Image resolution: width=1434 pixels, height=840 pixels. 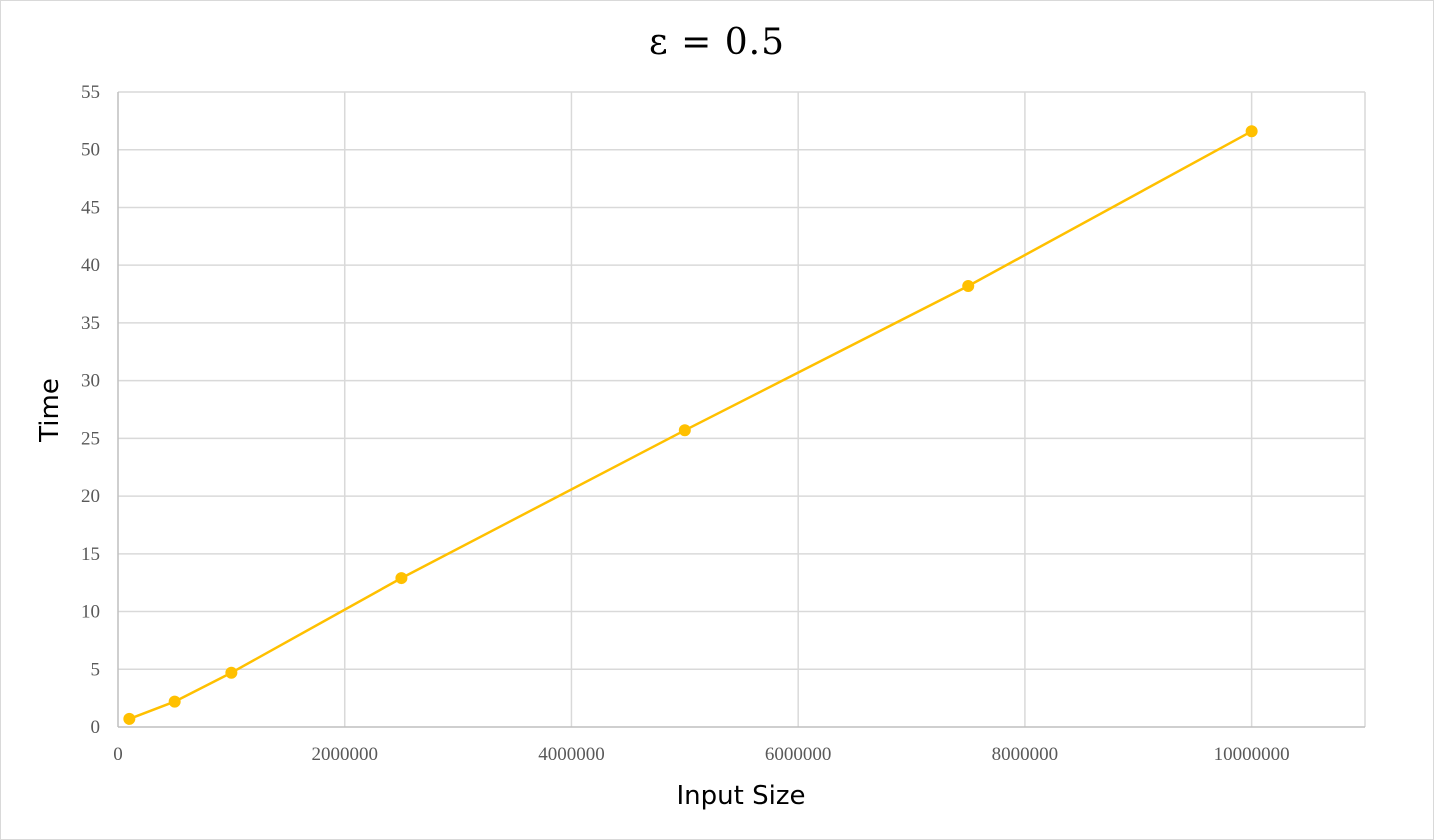 I want to click on x-tick-label: 4000000, so click(x=571, y=754).